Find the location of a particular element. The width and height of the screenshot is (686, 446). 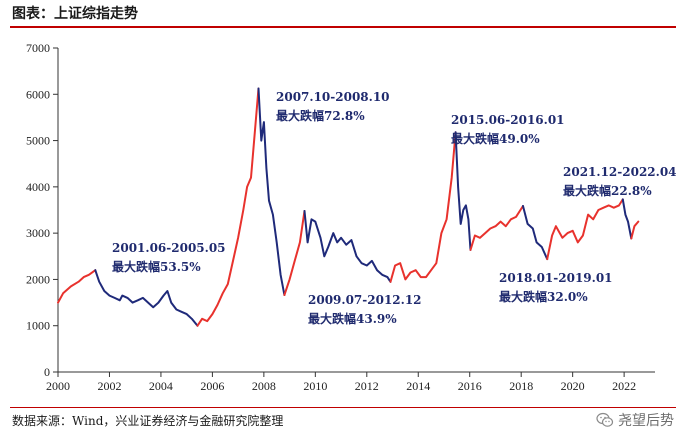

x-tick-label: 2012 is located at coordinates (367, 384).